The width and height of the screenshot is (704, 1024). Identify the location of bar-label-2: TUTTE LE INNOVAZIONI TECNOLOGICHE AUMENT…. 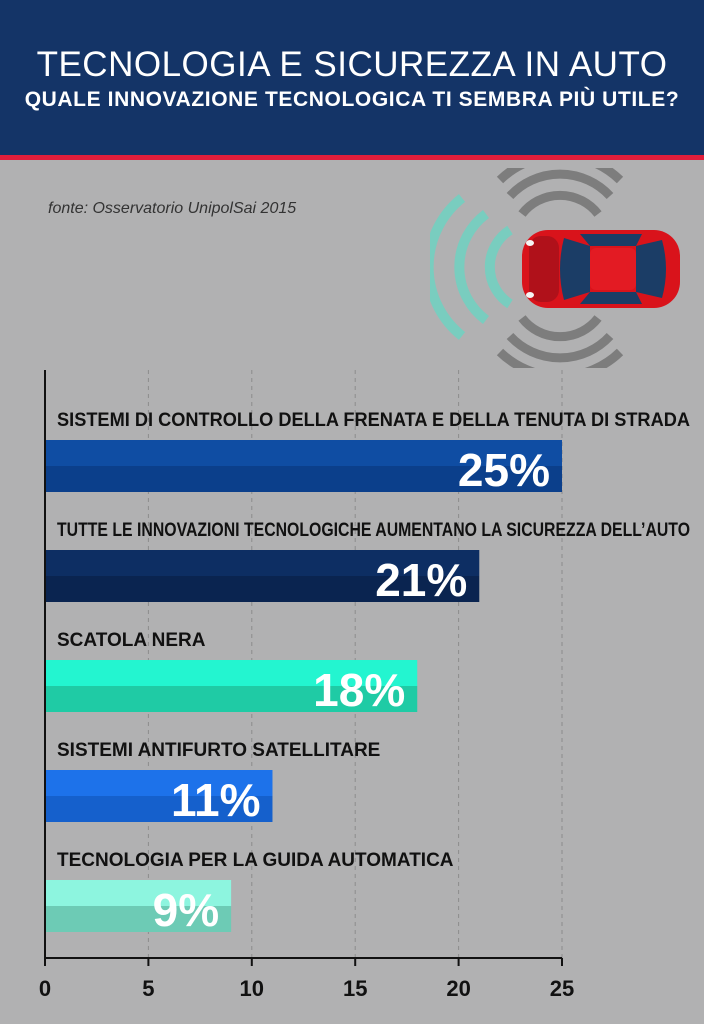
(373, 530).